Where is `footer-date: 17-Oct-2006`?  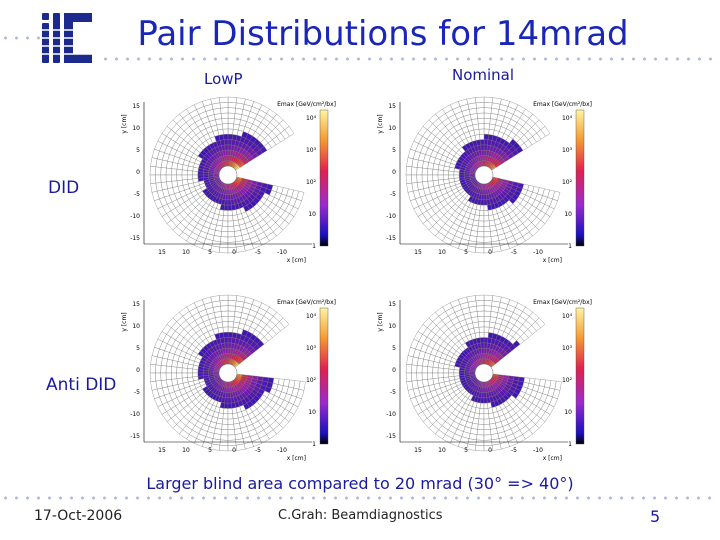 footer-date: 17-Oct-2006 is located at coordinates (78, 516).